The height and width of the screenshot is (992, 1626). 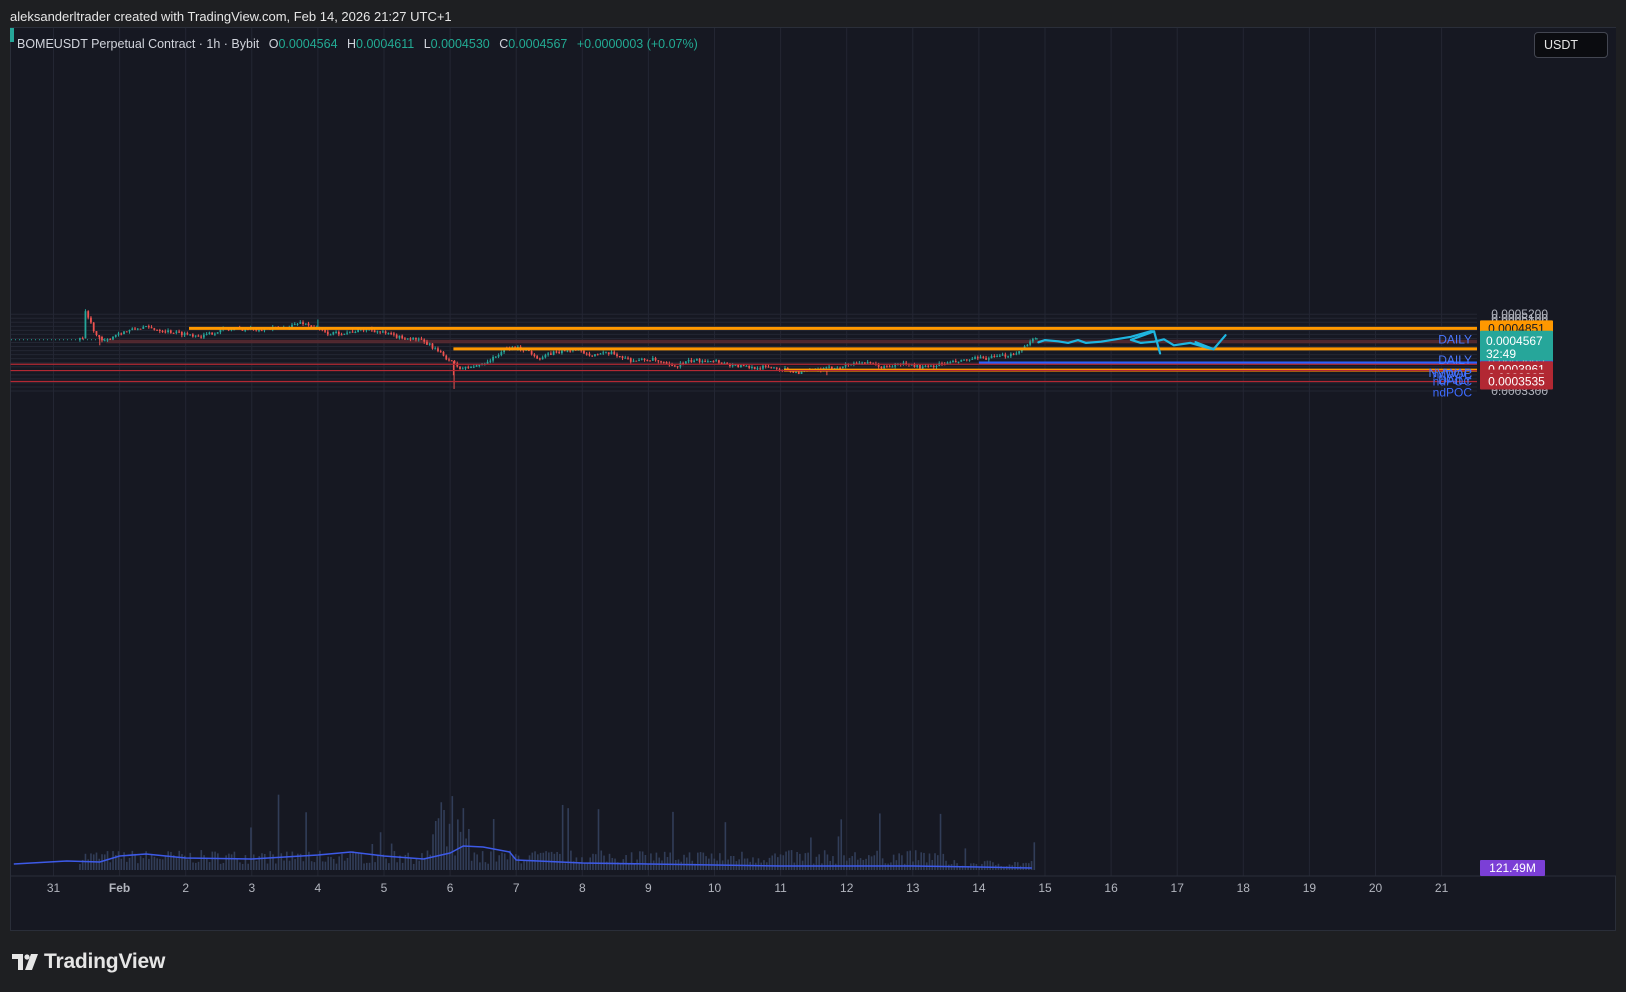 What do you see at coordinates (54, 888) in the screenshot?
I see `x-tick-label: 31` at bounding box center [54, 888].